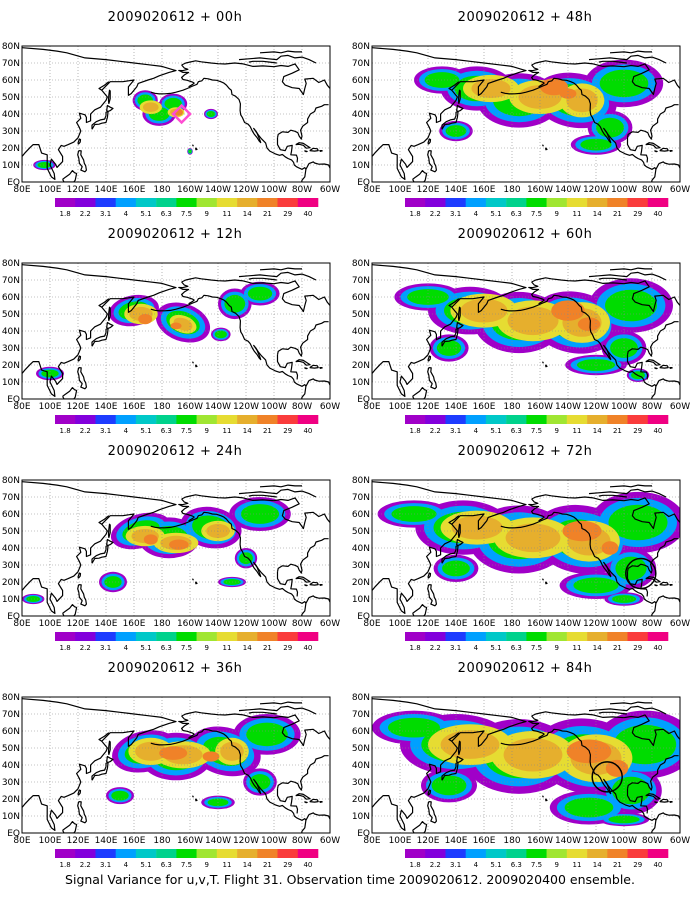 This screenshot has height=900, width=700. Describe the element at coordinates (533, 755) in the screenshot. I see `variance-contour-high` at that location.